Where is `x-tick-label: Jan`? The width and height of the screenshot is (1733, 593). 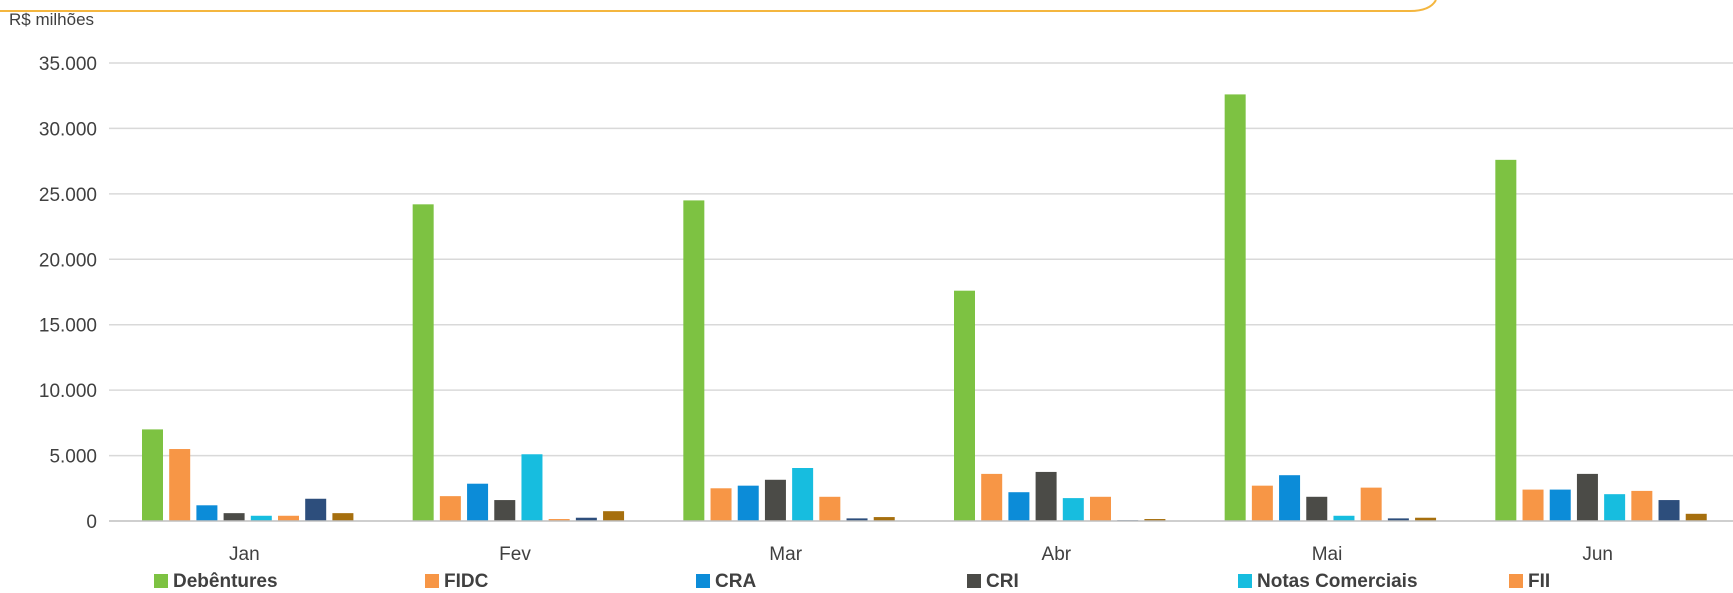
x-tick-label: Jan is located at coordinates (244, 554).